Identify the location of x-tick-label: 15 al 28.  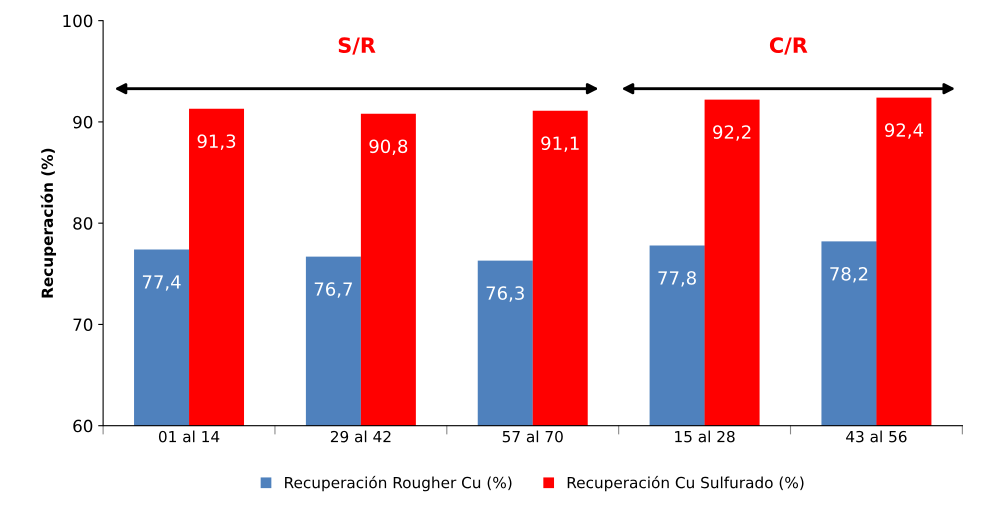
(705, 436).